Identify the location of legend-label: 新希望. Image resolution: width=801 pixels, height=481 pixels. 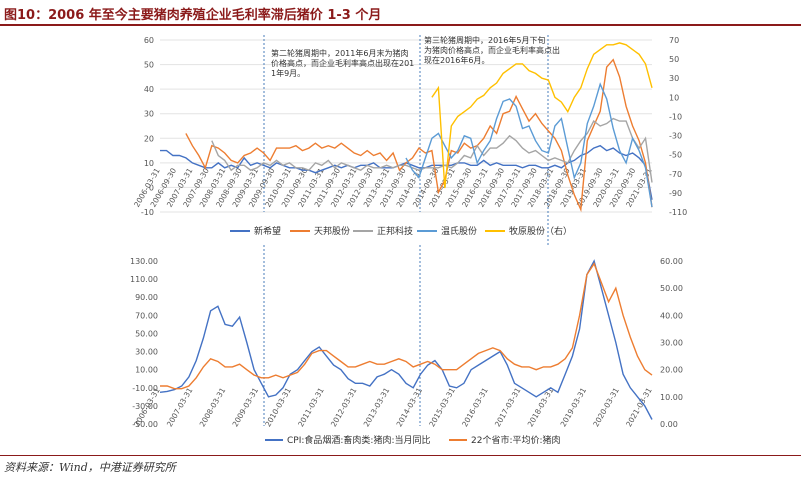
(267, 231).